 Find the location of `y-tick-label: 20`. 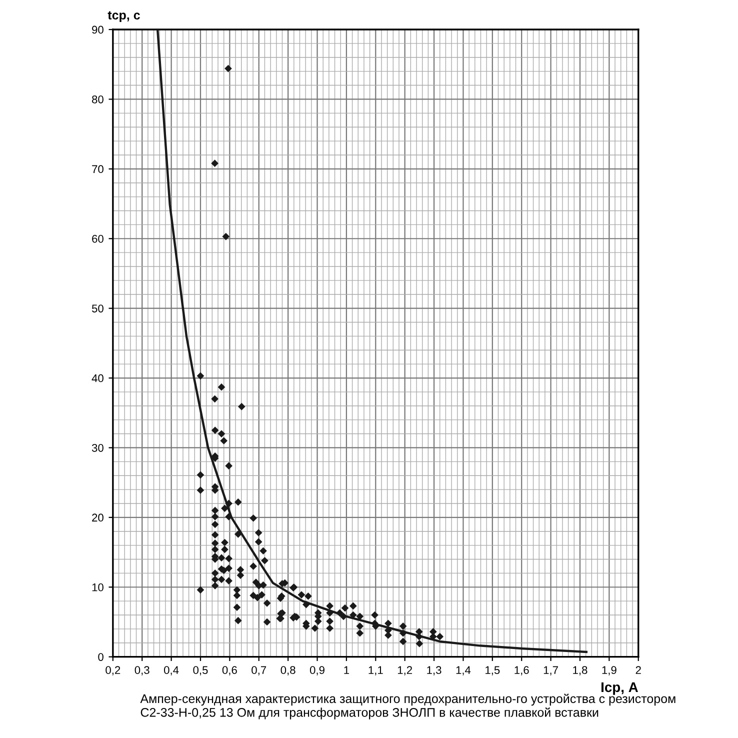

y-tick-label: 20 is located at coordinates (98, 518).